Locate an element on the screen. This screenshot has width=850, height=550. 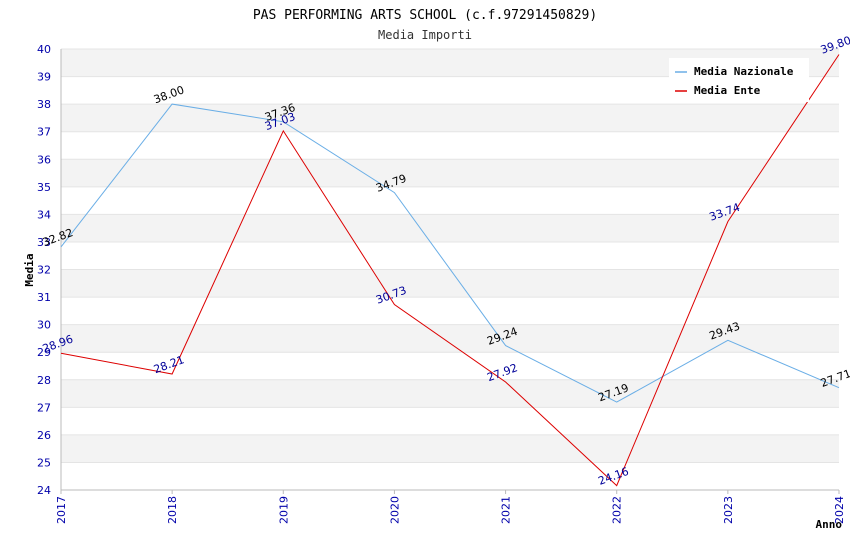
chart-subtitle: Media Importi is located at coordinates (425, 35).